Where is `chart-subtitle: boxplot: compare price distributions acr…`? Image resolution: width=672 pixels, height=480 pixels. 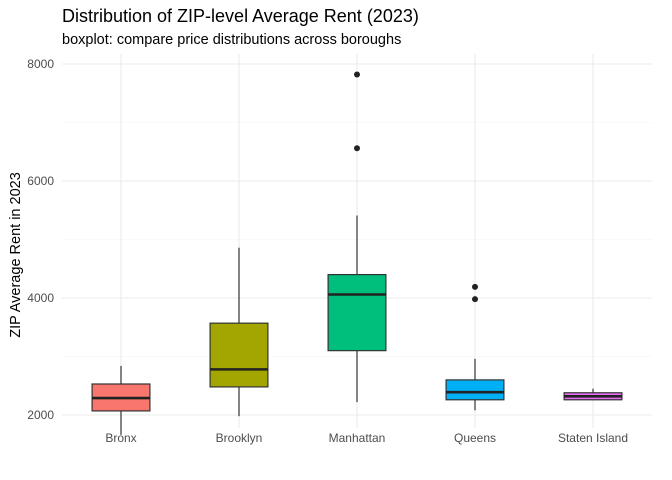
chart-subtitle: boxplot: compare price distributions acr… is located at coordinates (232, 40).